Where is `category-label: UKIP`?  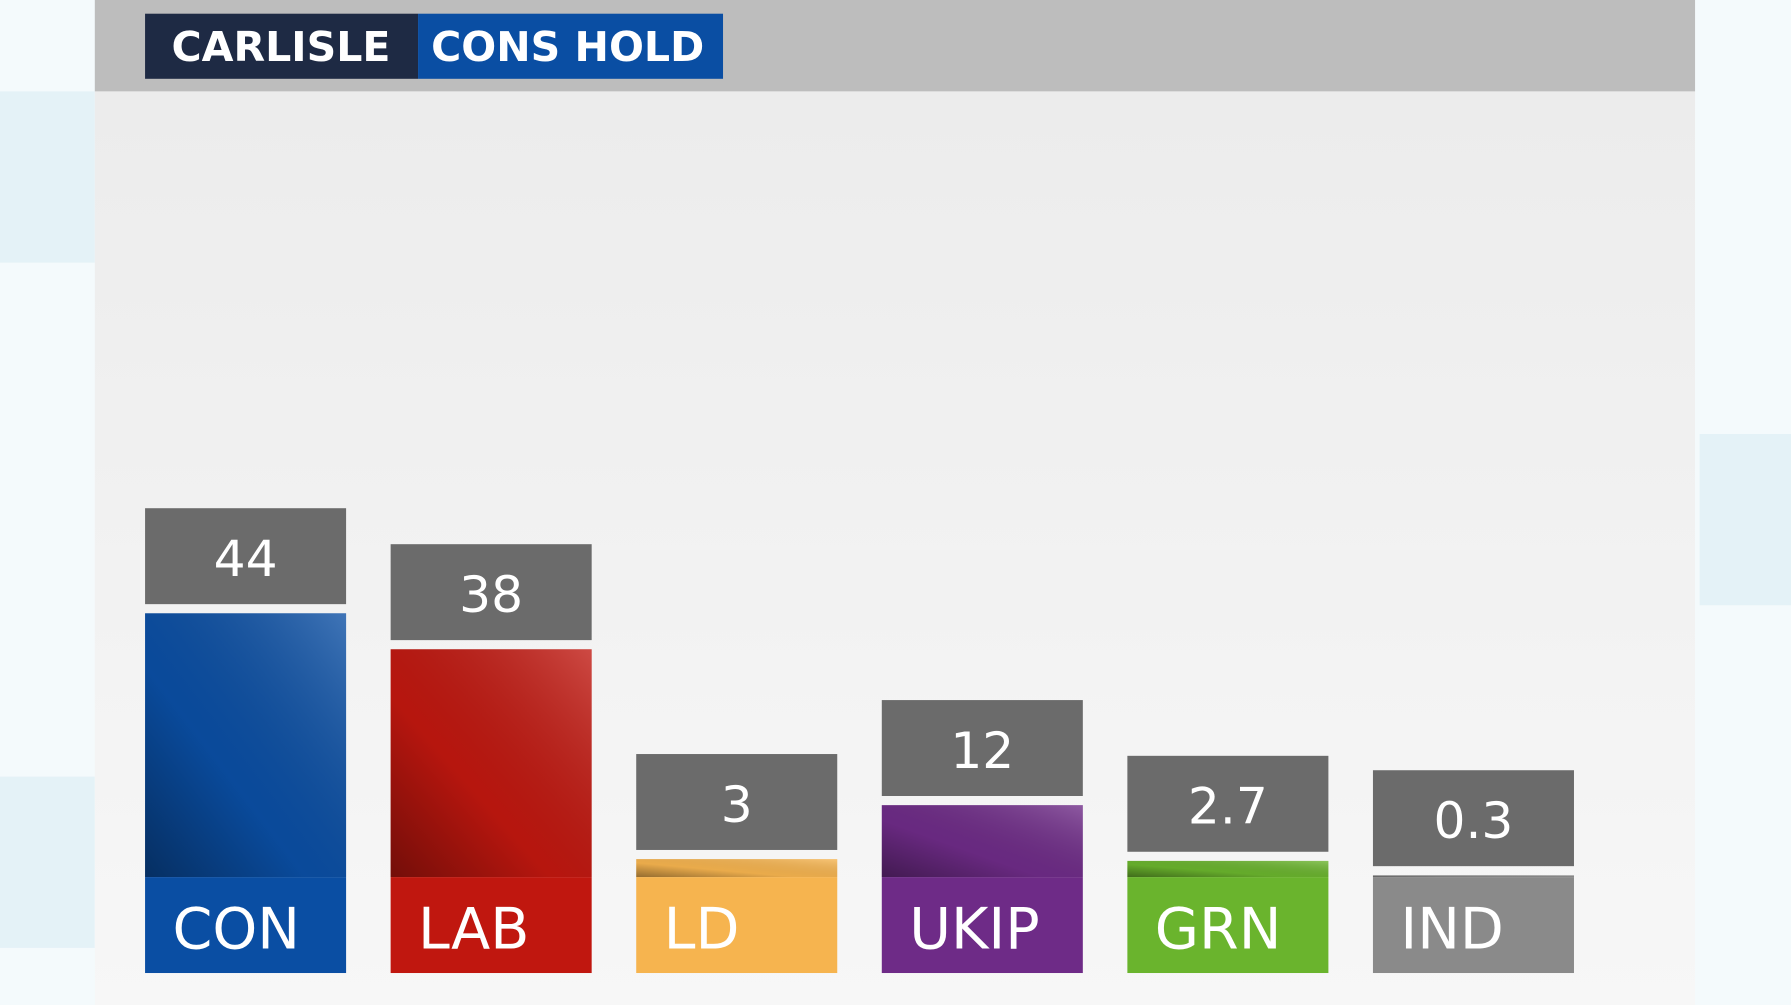 category-label: UKIP is located at coordinates (974, 930).